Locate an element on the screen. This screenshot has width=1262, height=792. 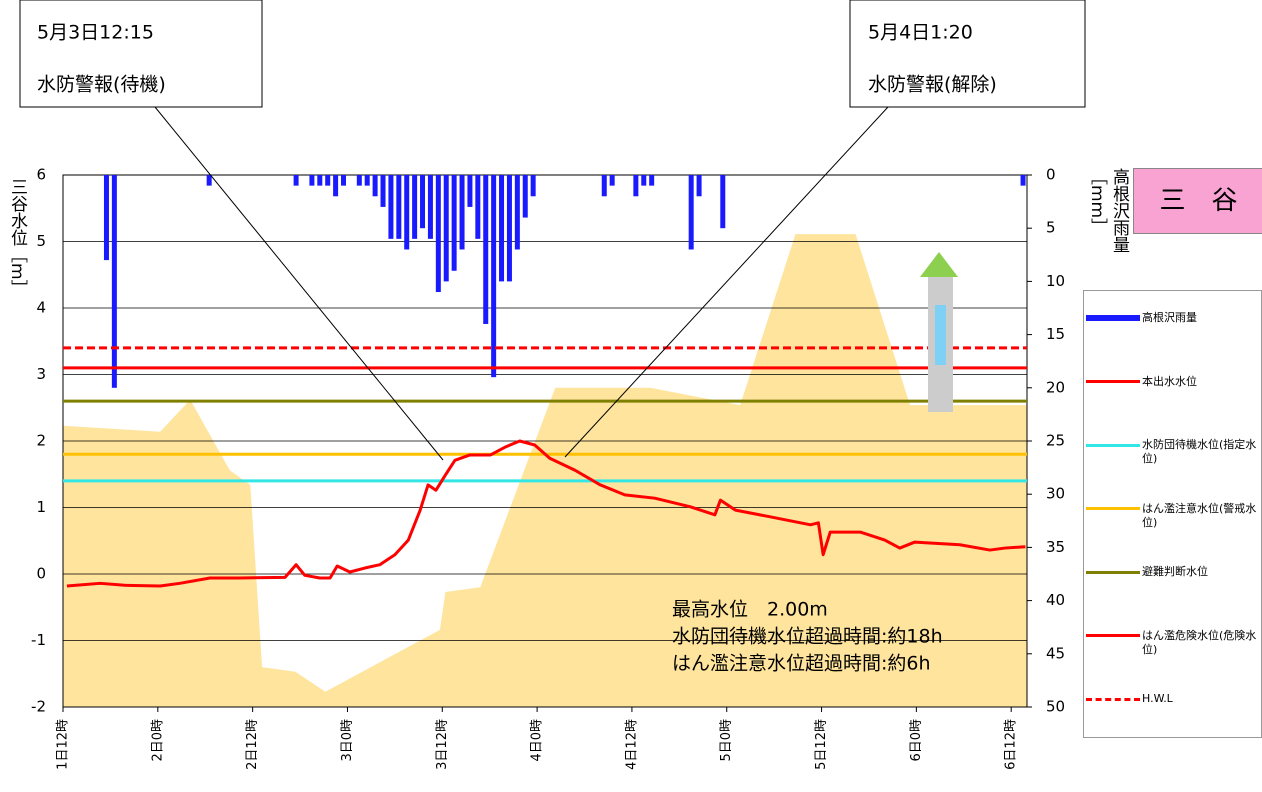
annotation-label: 水防警報(解除) is located at coordinates (932, 85).